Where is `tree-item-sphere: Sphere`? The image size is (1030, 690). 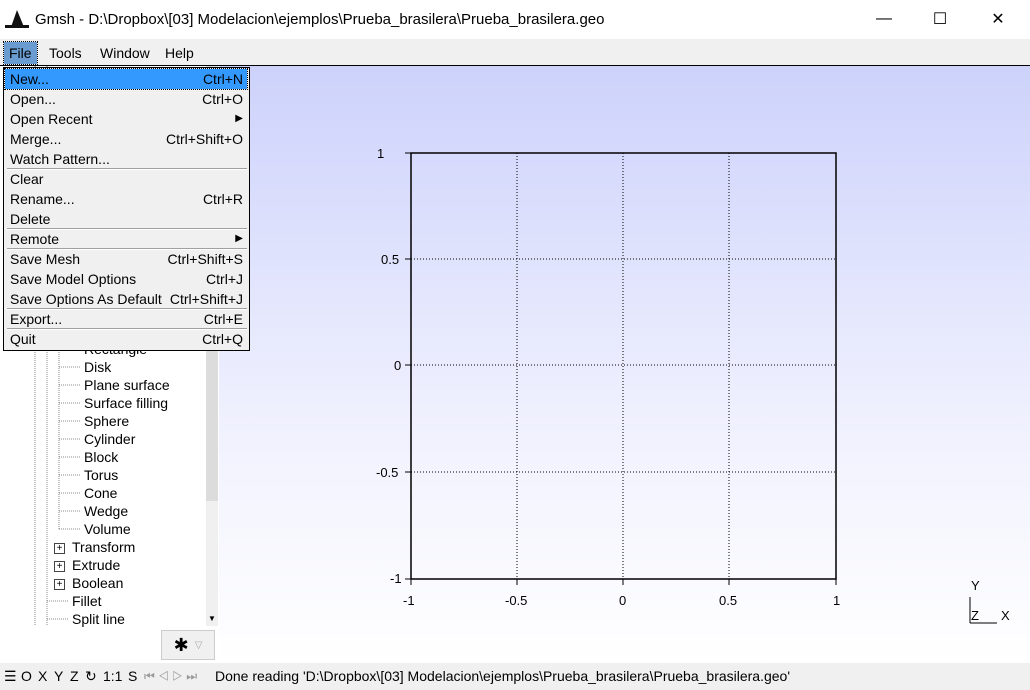
tree-item-sphere: Sphere is located at coordinates (107, 421).